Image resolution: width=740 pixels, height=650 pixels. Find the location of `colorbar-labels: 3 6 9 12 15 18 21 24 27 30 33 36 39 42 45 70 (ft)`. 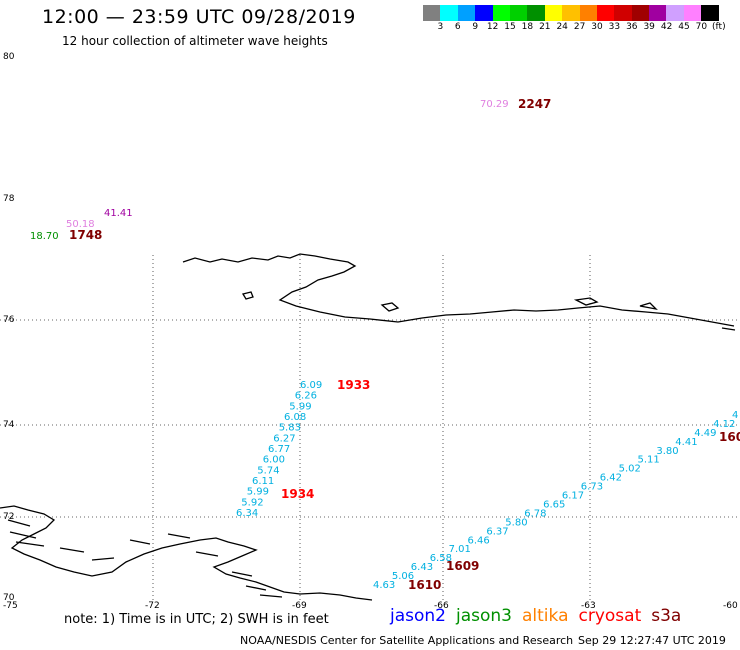

colorbar-labels: 3 6 9 12 15 18 21 24 27 30 33 36 39 42 45 70 (ft) is located at coordinates (581, 28).